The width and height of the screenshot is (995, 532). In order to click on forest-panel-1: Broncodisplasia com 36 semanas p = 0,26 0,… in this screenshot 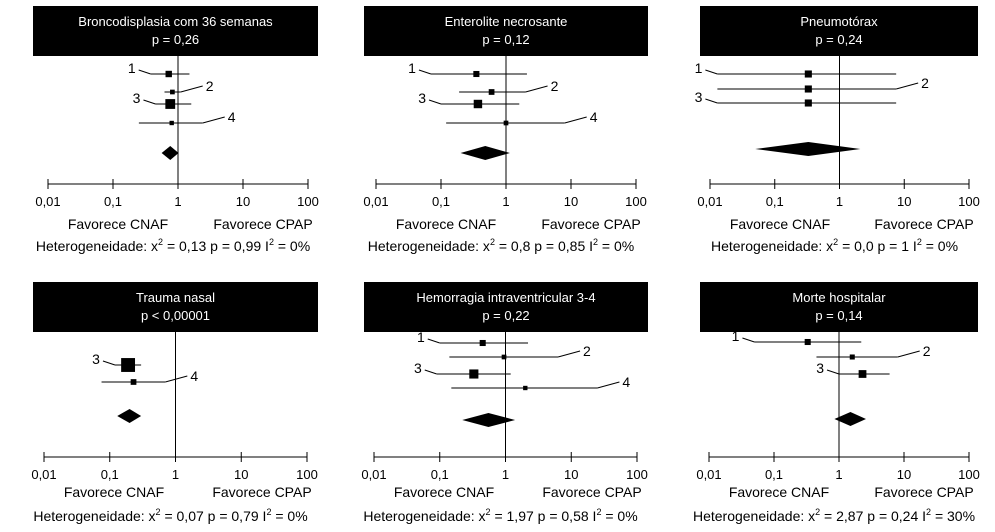, I will do `click(176, 130)`.